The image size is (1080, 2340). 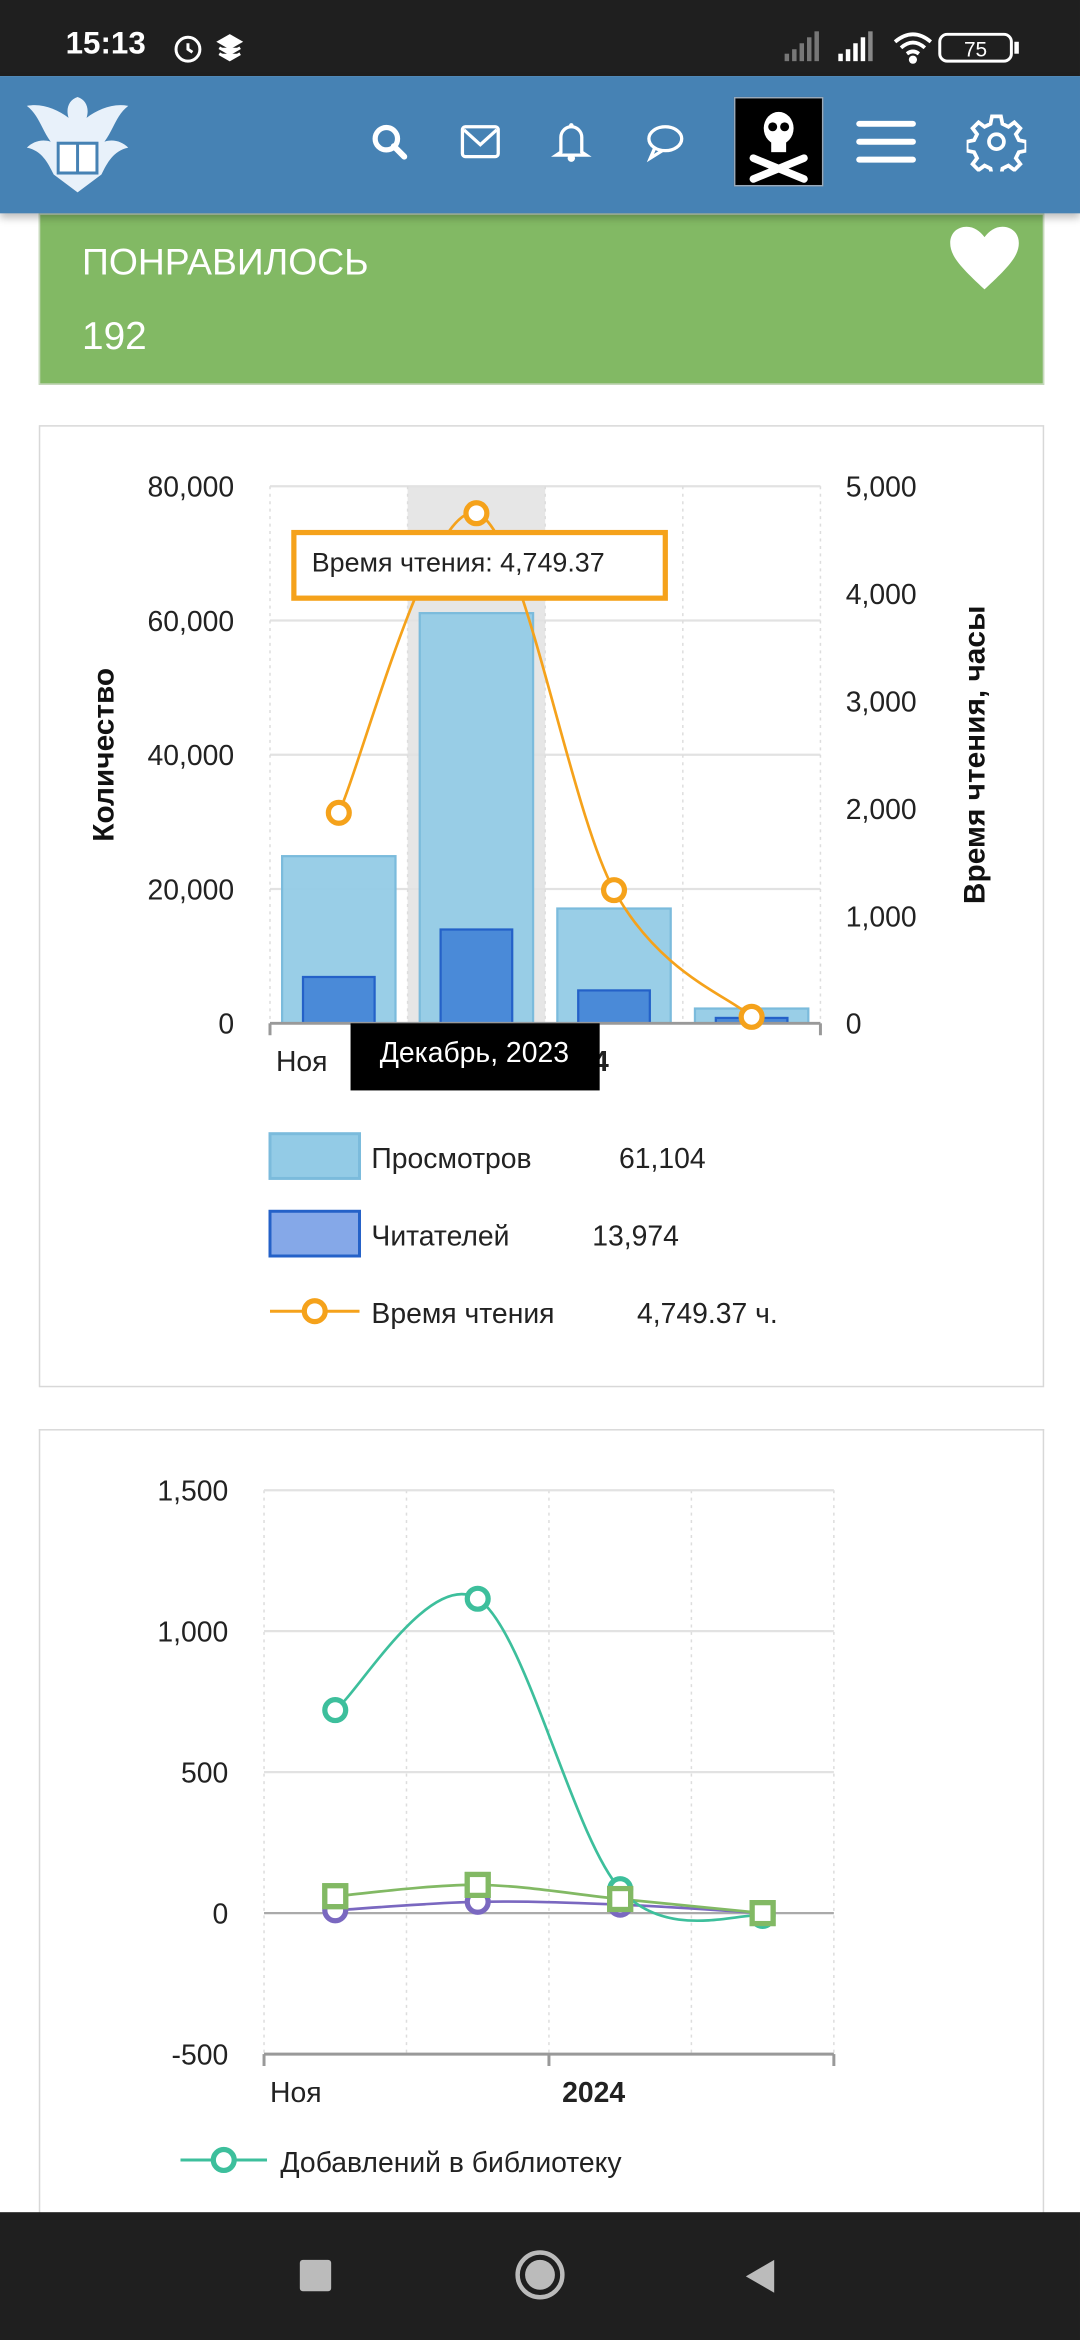 I want to click on wifi-icon, so click(x=913, y=48).